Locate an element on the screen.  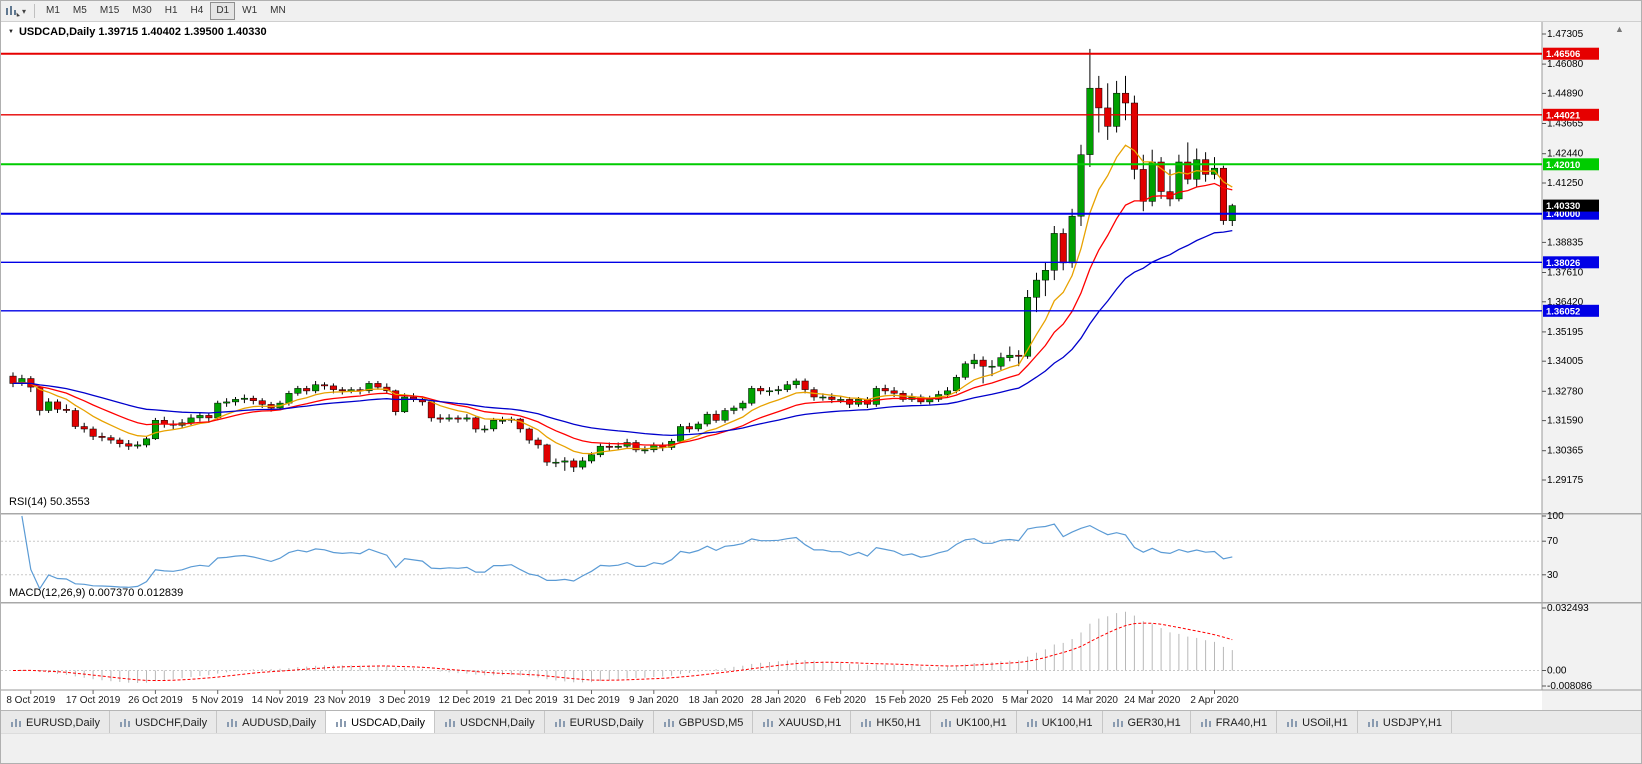
rsi-axis-label: 70 is located at coordinates (1553, 541).